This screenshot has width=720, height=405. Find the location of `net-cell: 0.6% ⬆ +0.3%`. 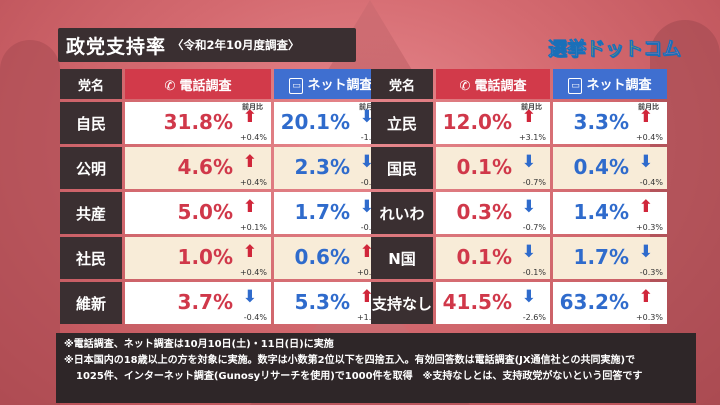

net-cell: 0.6% ⬆ +0.3% is located at coordinates (331, 258).